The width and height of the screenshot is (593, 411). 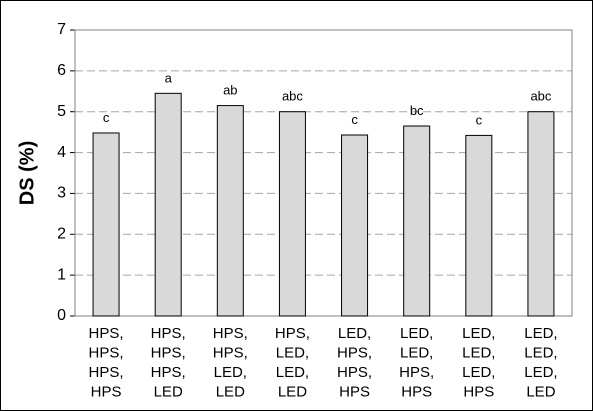 What do you see at coordinates (61, 152) in the screenshot?
I see `y-tick-label: 4` at bounding box center [61, 152].